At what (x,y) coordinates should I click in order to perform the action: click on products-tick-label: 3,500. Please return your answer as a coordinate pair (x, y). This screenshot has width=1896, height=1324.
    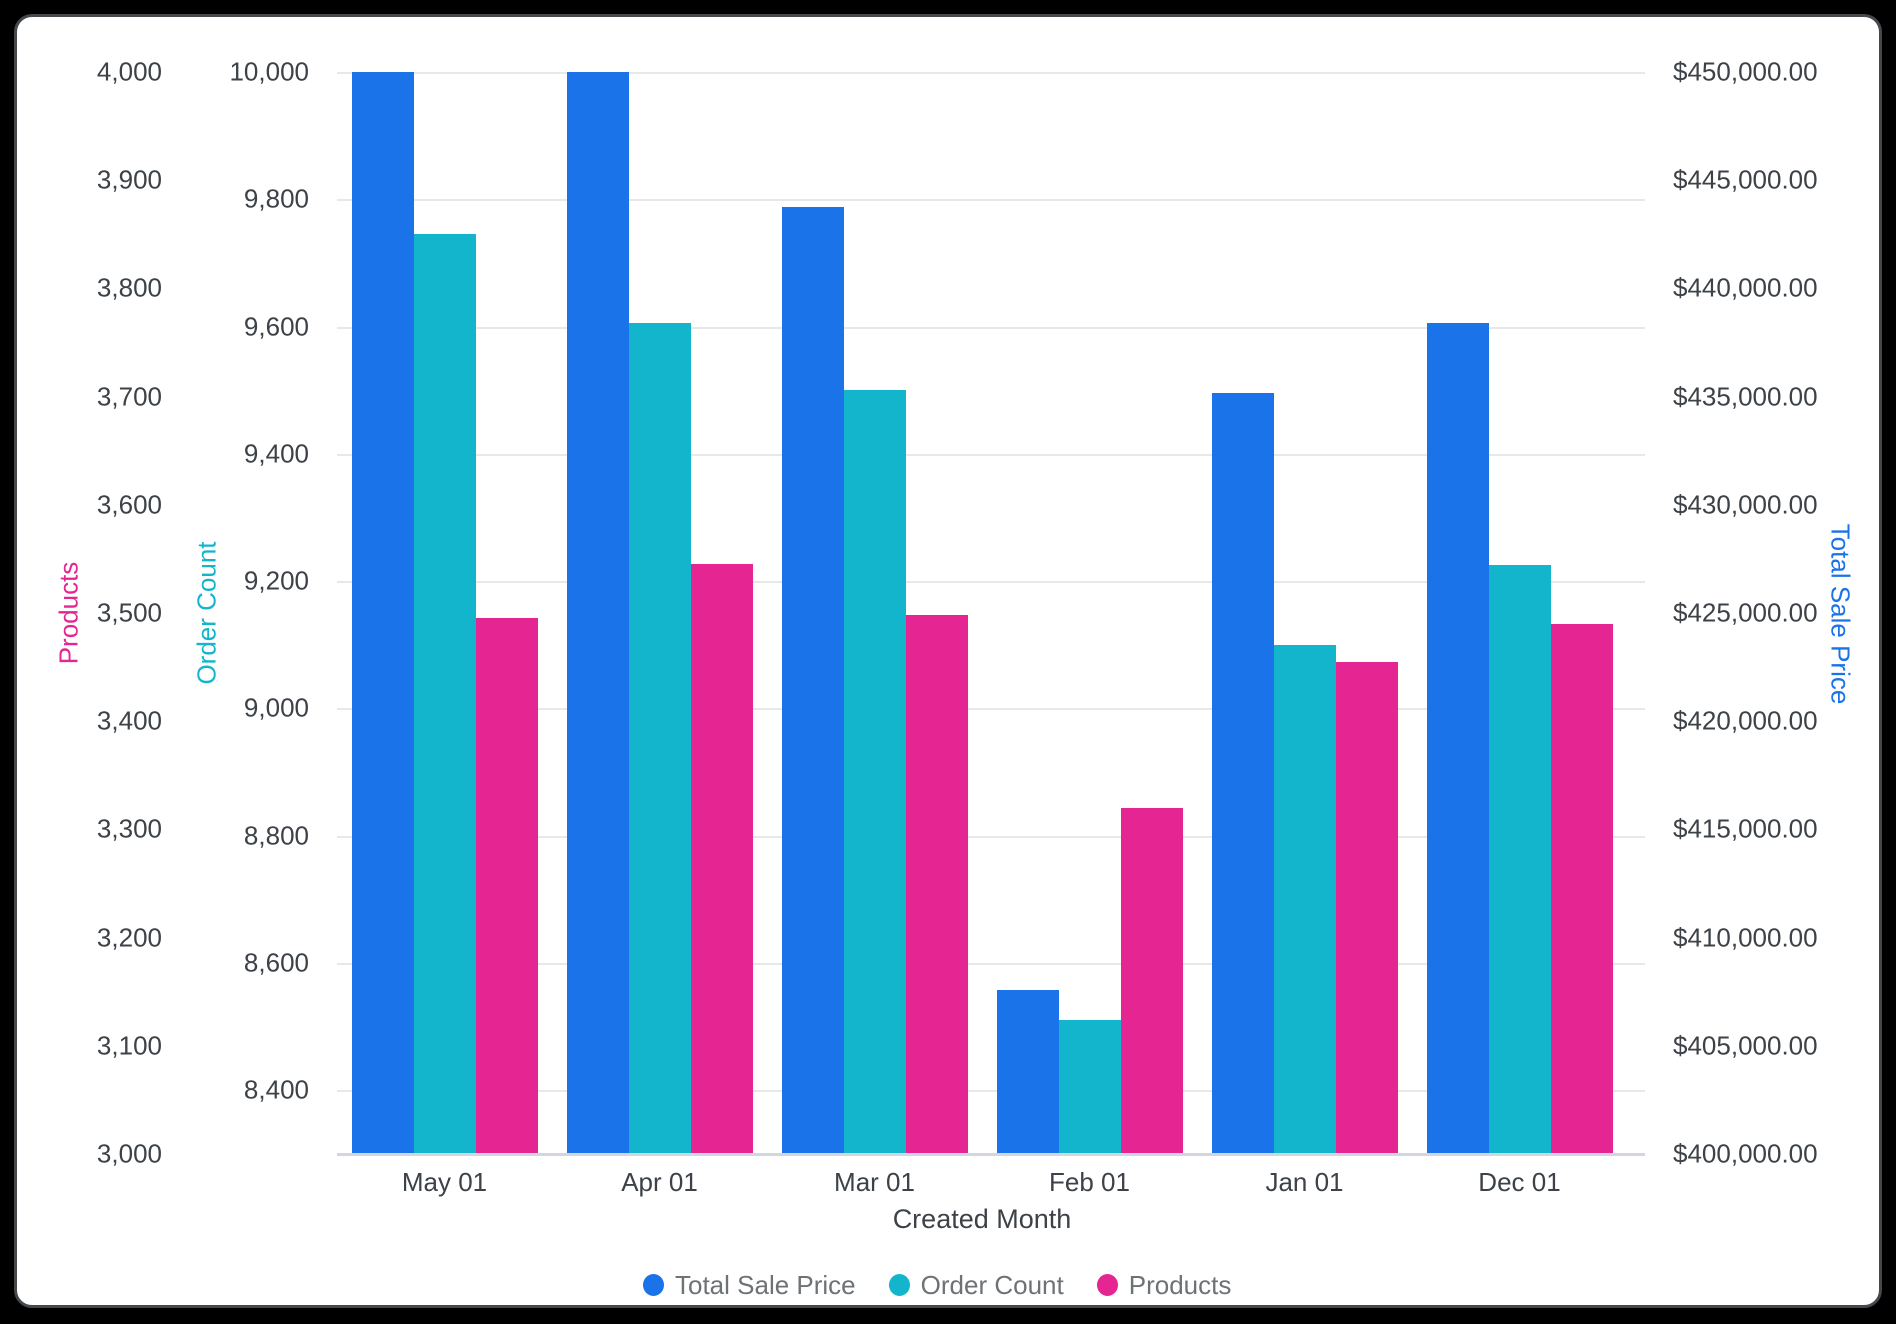
    Looking at the image, I should click on (129, 612).